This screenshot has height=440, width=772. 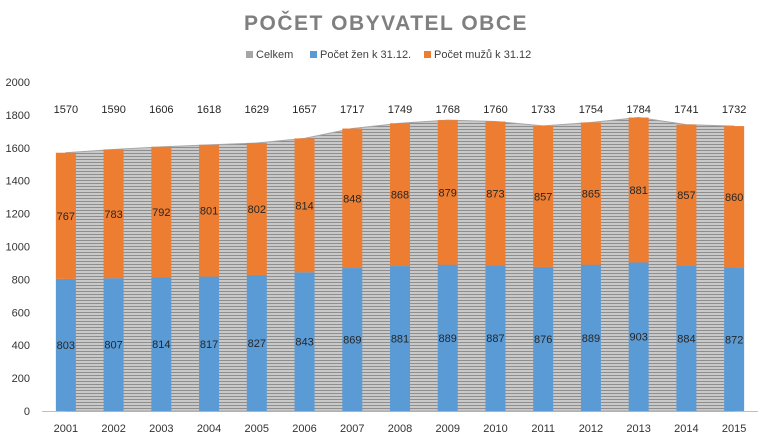 What do you see at coordinates (209, 429) in the screenshot?
I see `x-tick-label: 2004` at bounding box center [209, 429].